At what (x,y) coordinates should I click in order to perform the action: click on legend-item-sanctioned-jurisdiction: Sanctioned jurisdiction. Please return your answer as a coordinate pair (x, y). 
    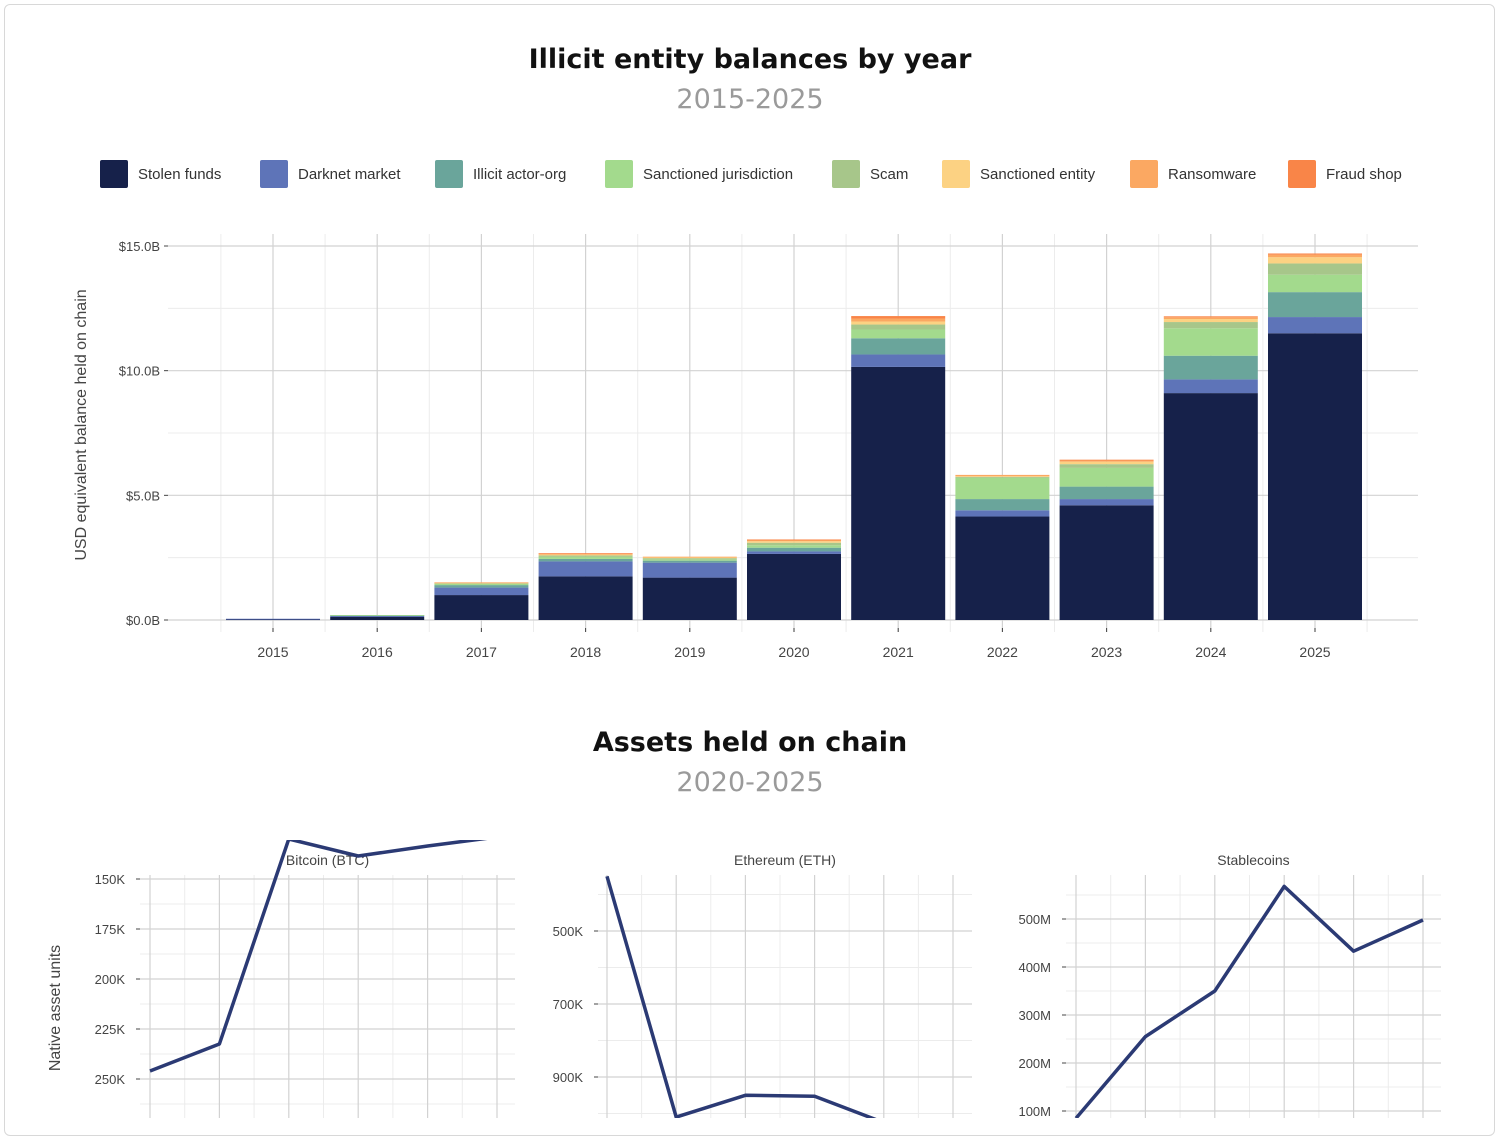
    Looking at the image, I should click on (699, 174).